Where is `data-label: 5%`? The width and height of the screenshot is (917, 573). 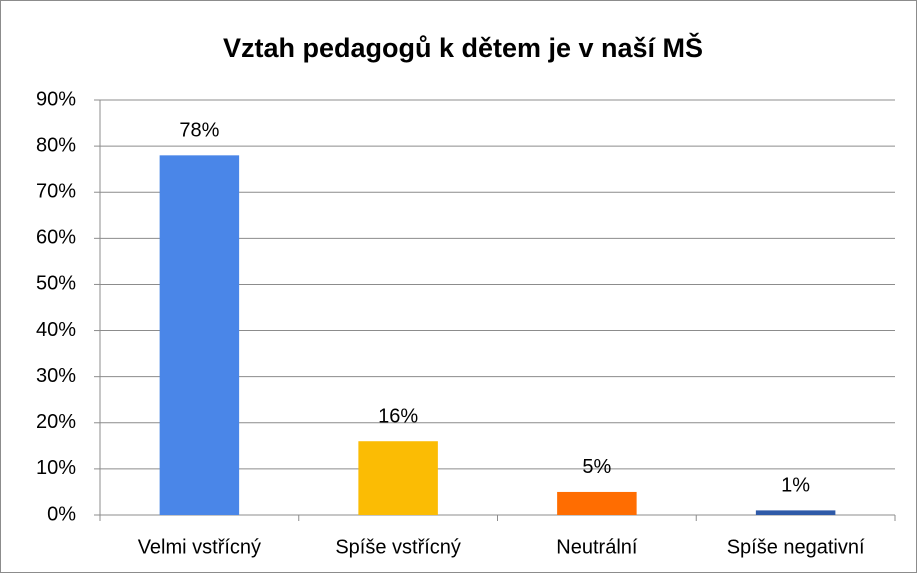
data-label: 5% is located at coordinates (596, 467).